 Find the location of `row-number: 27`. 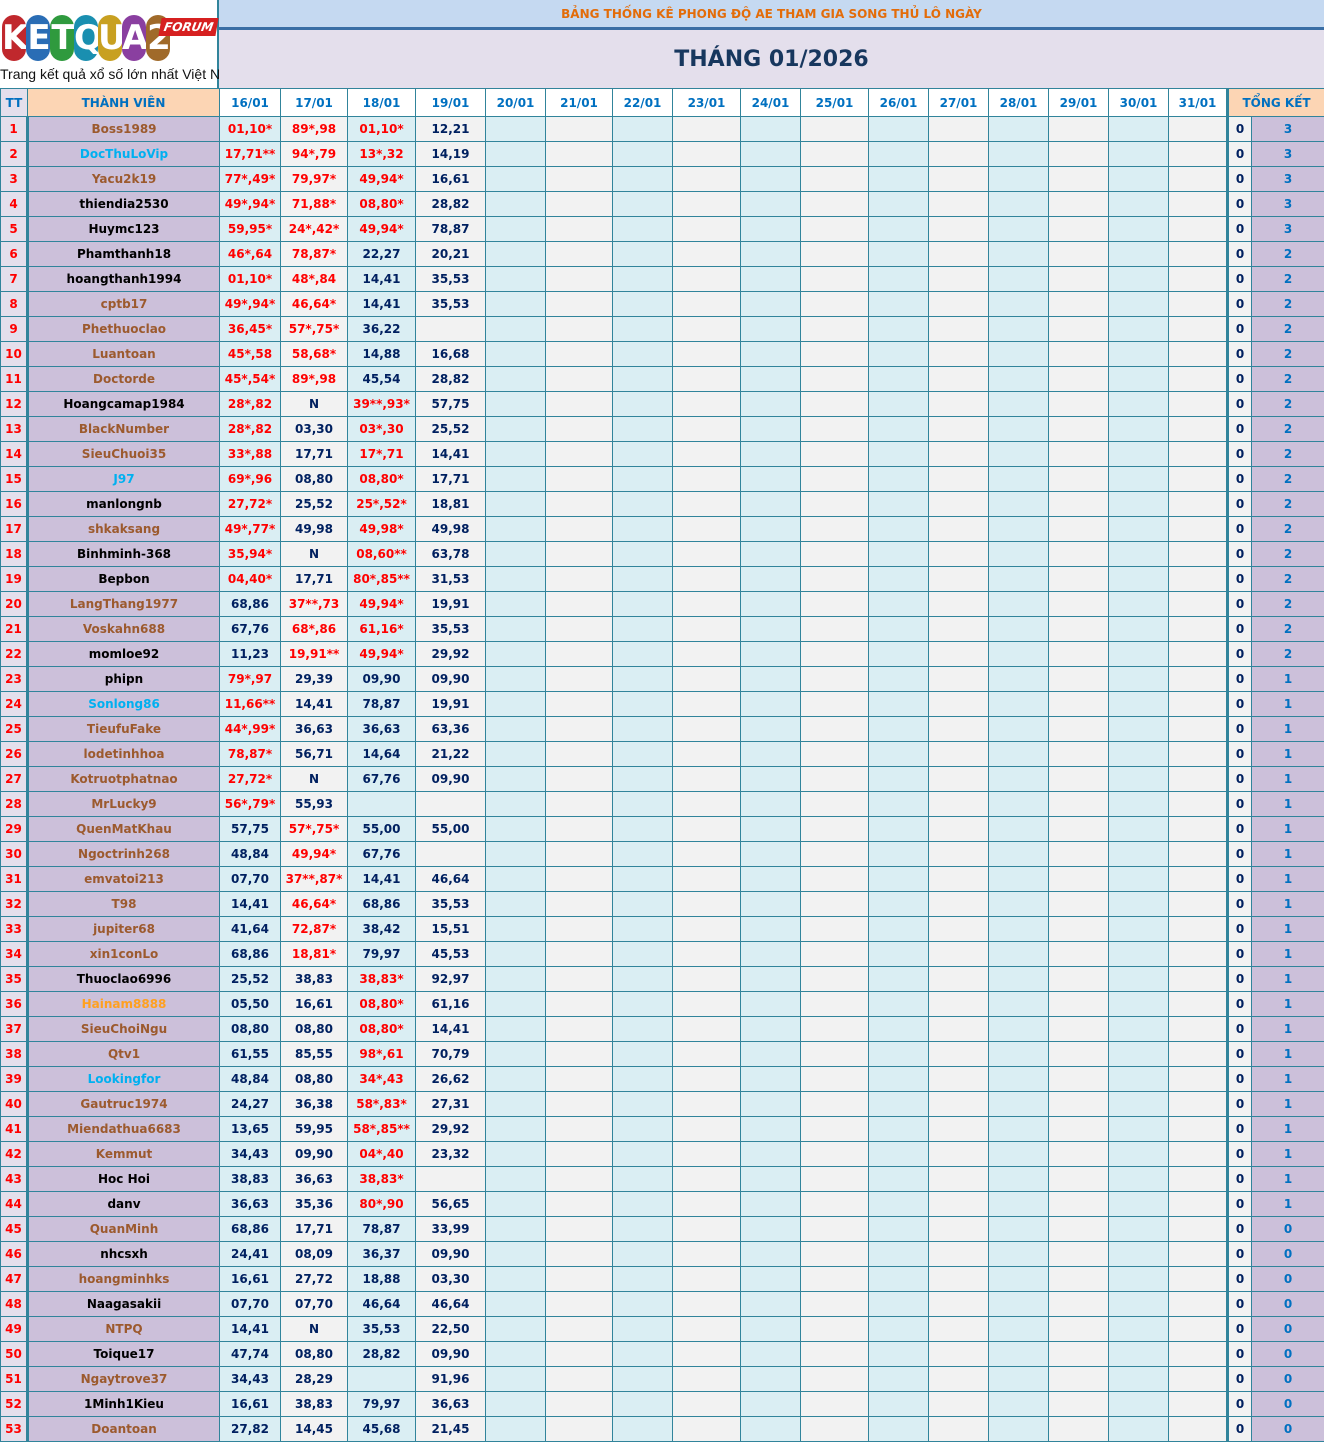

row-number: 27 is located at coordinates (14, 779).